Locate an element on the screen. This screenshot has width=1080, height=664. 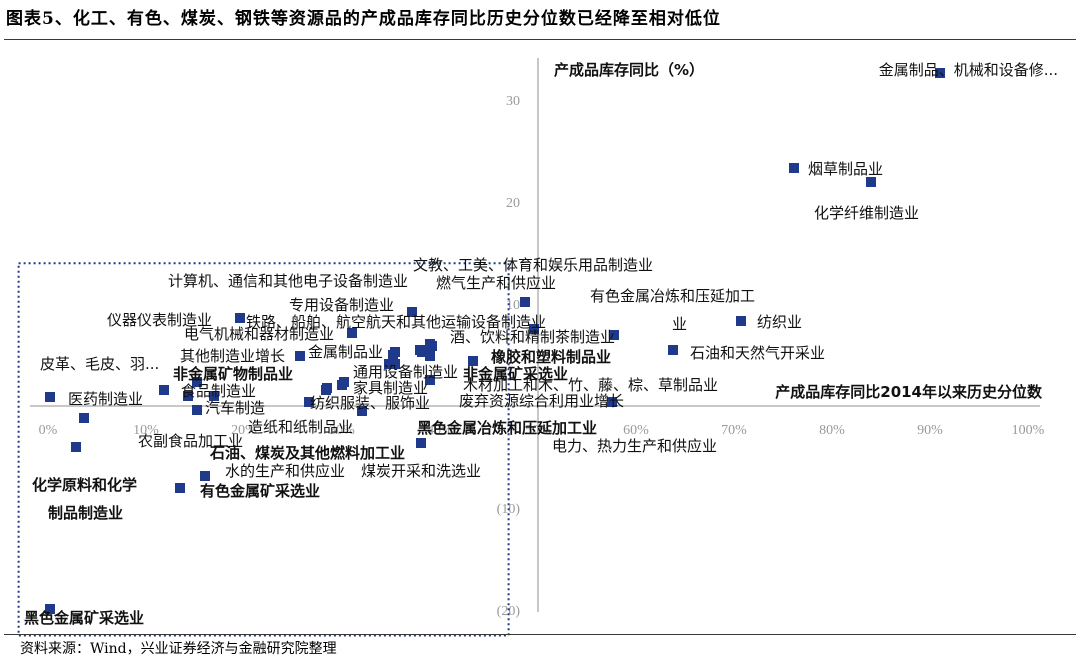
point-label: 非金属矿物制品业 is located at coordinates (233, 374).